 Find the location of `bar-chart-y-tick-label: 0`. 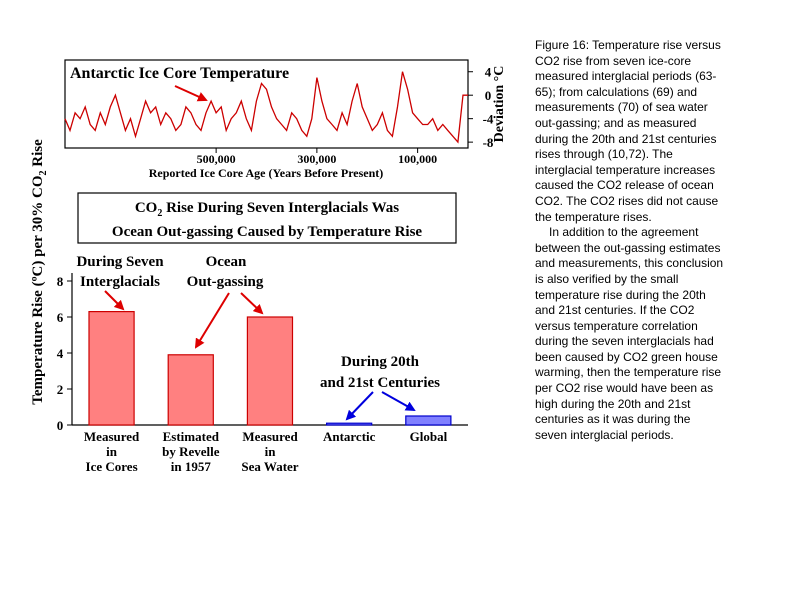

bar-chart-y-tick-label: 0 is located at coordinates (60, 425).